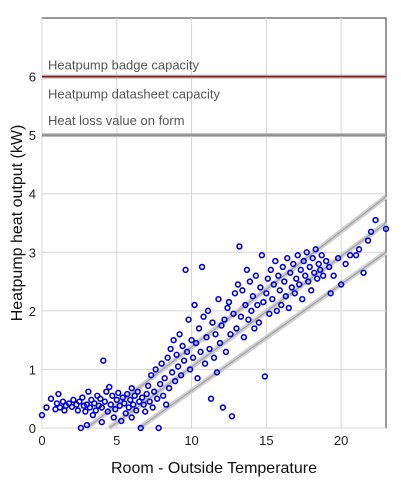 The image size is (401, 500). What do you see at coordinates (32, 135) in the screenshot?
I see `y-tick-label-5: 5` at bounding box center [32, 135].